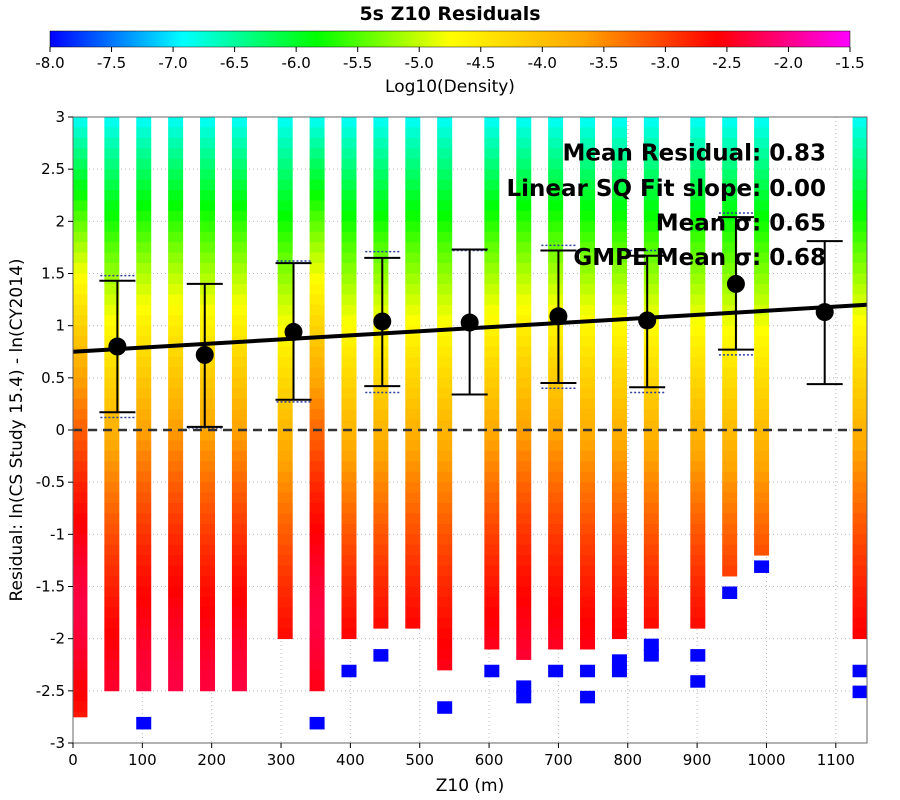 This screenshot has height=800, width=900. I want to click on x-tick-label: 900, so click(697, 760).